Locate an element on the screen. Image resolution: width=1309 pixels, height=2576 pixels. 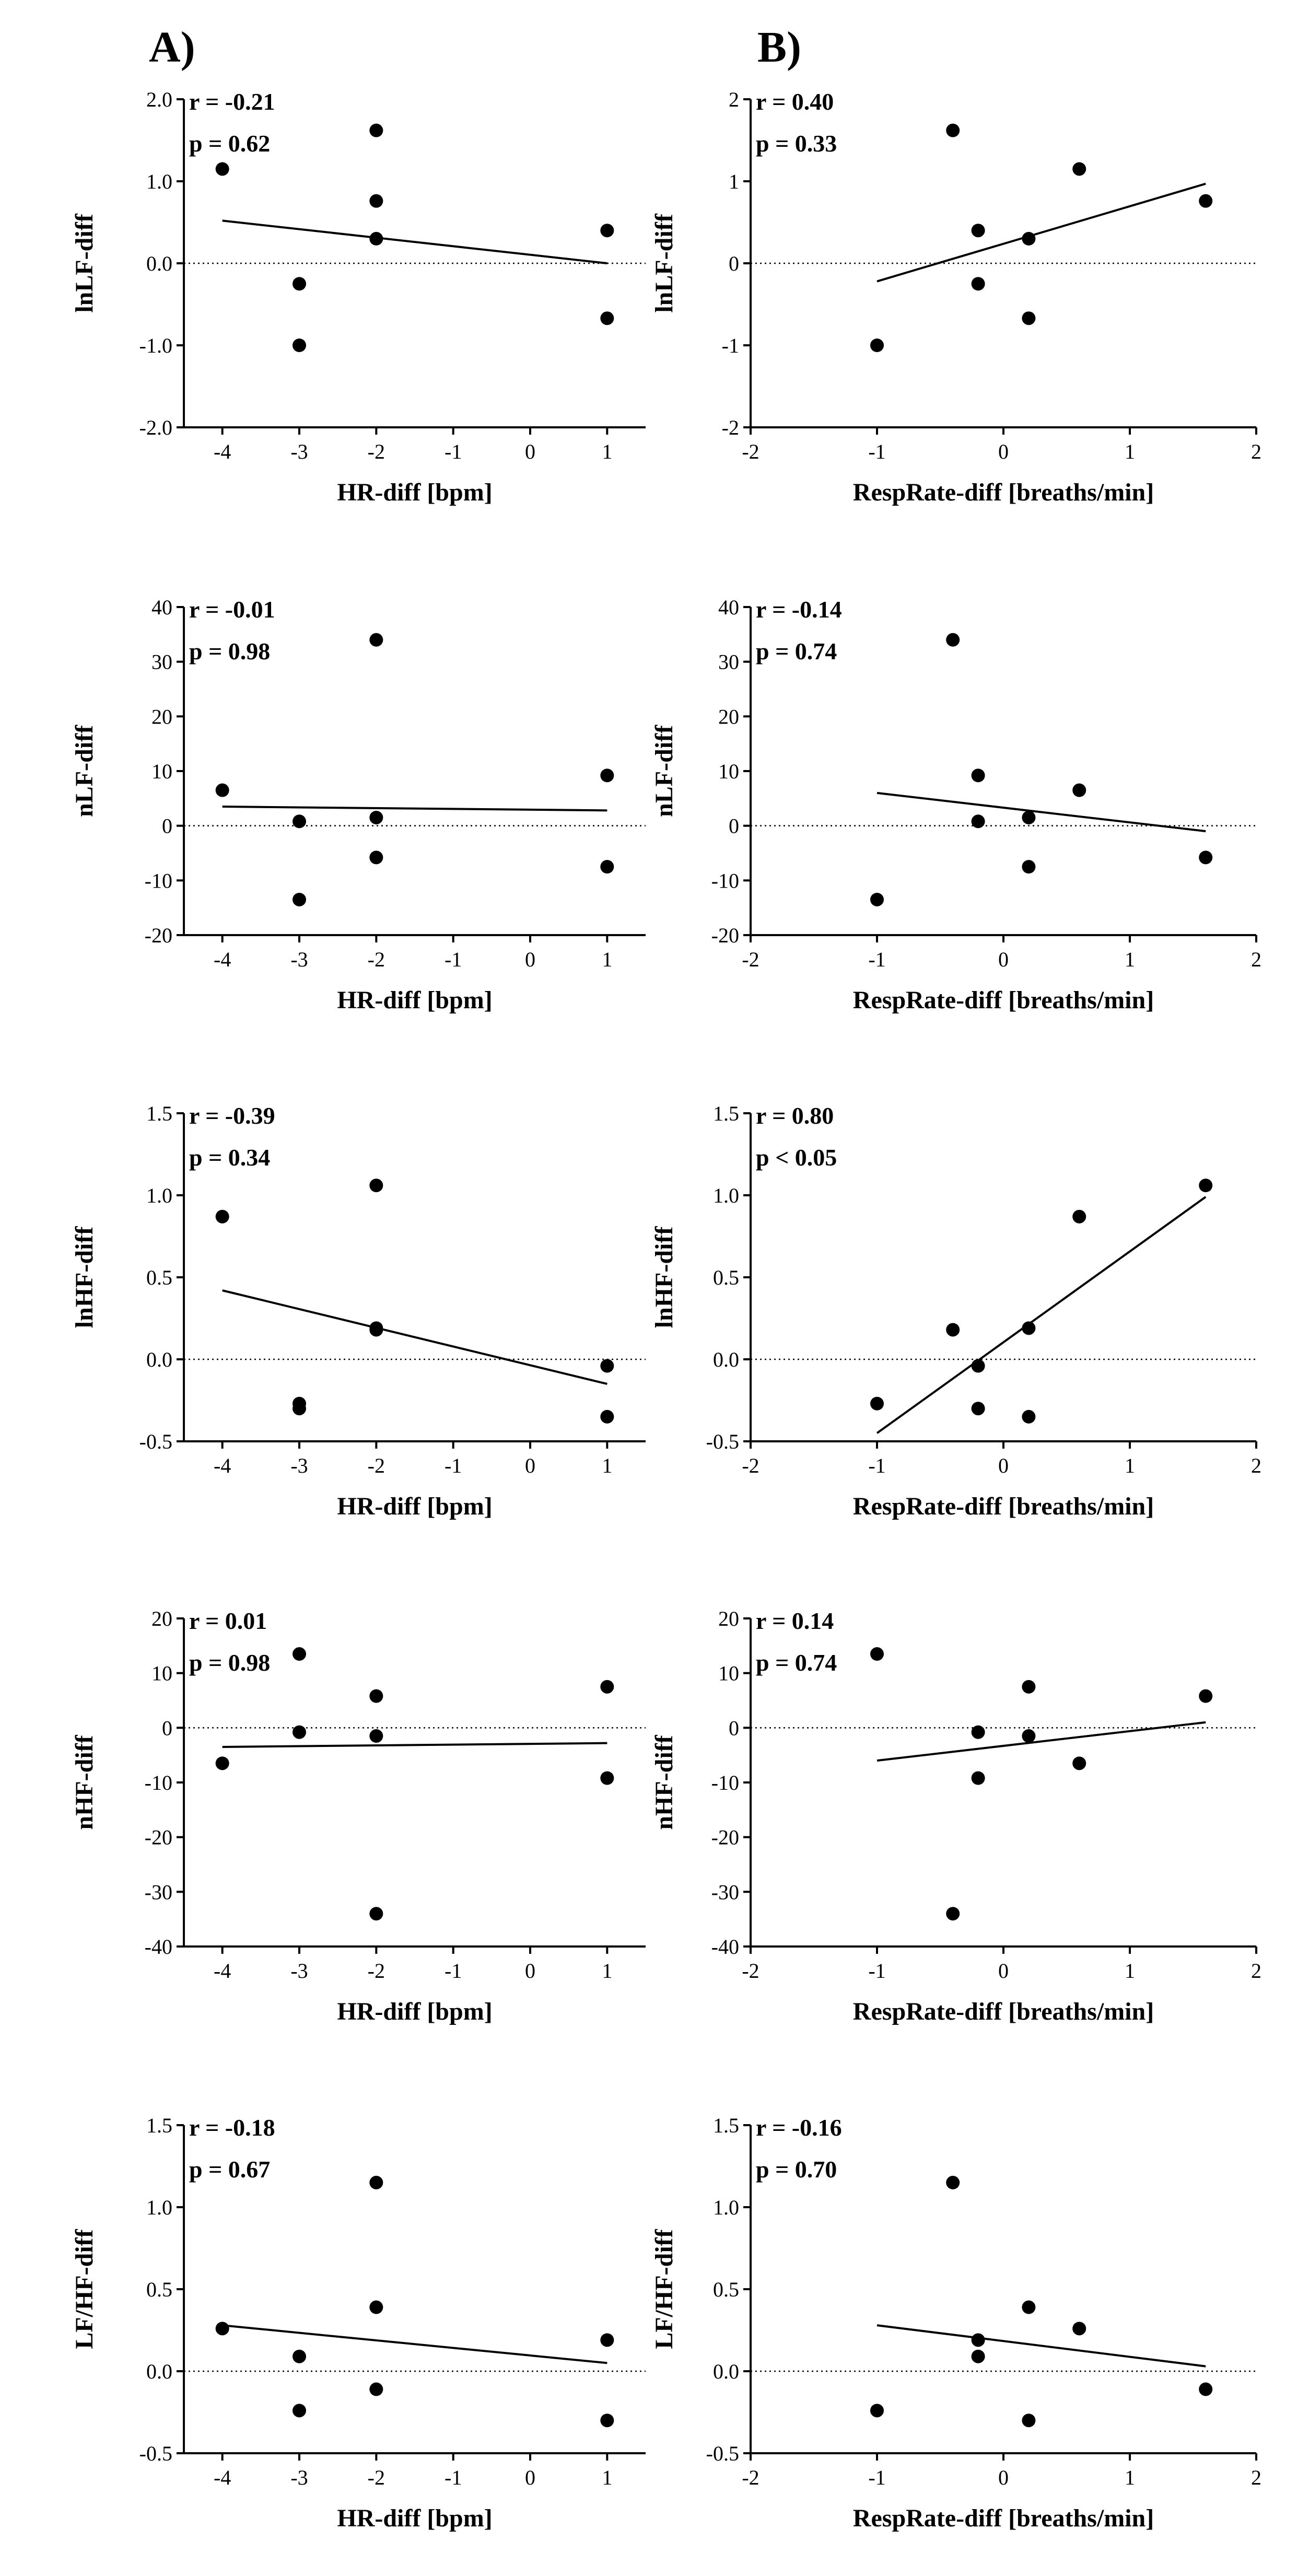
y-tick-label: 40 is located at coordinates (161, 607).